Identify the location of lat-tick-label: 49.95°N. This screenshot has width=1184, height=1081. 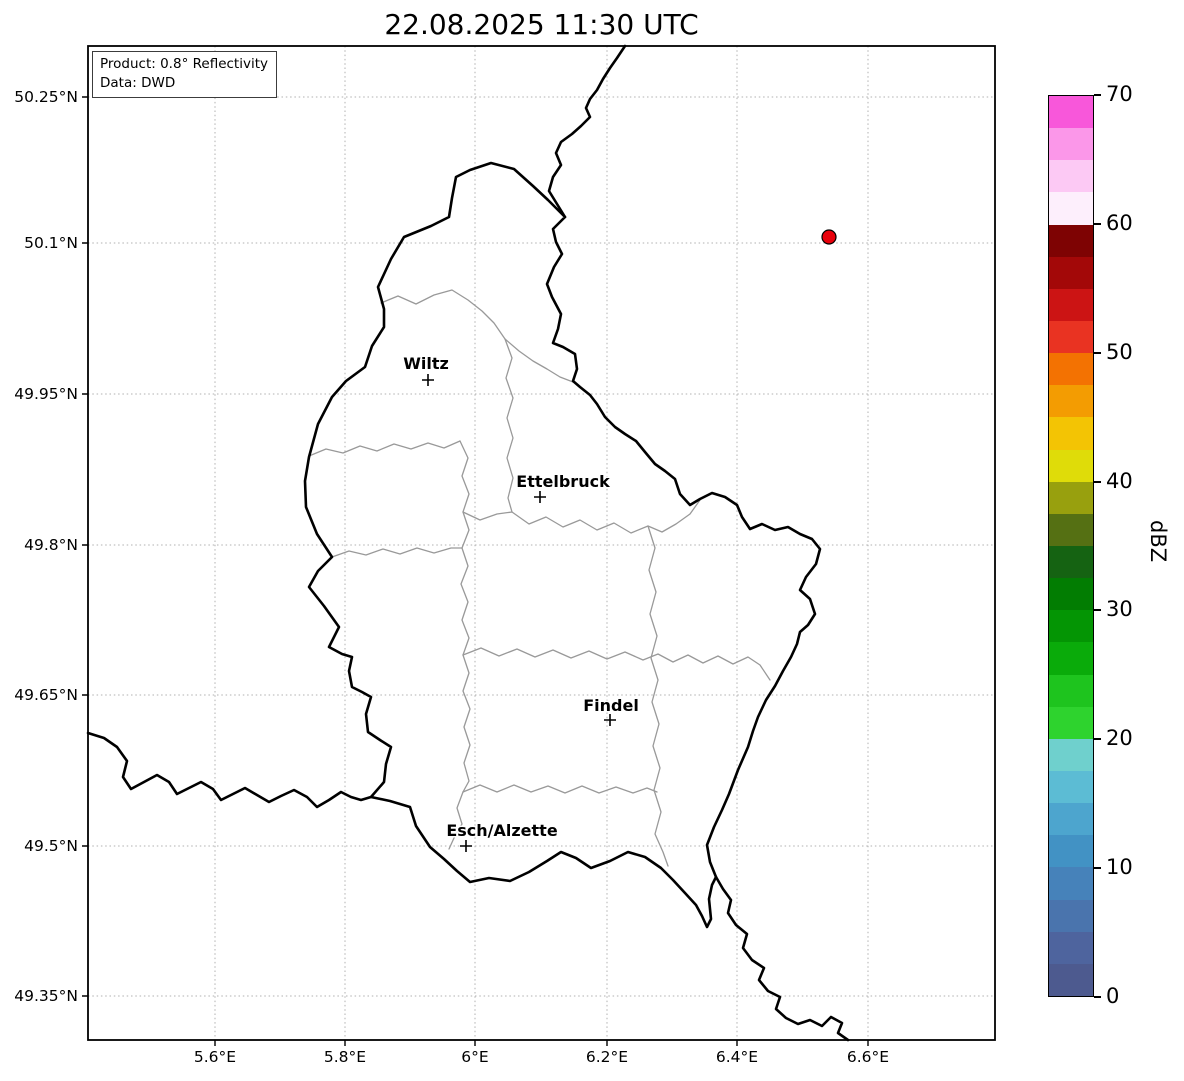
(46, 394).